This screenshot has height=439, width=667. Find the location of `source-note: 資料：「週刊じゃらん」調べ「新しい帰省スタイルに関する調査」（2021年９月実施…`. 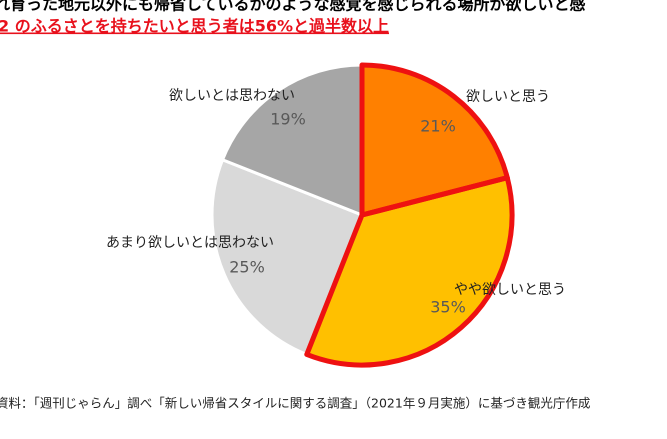

source-note: 資料：「週刊じゃらん」調べ「新しい帰省スタイルに関する調査」（2021年９月実施… is located at coordinates (295, 403).